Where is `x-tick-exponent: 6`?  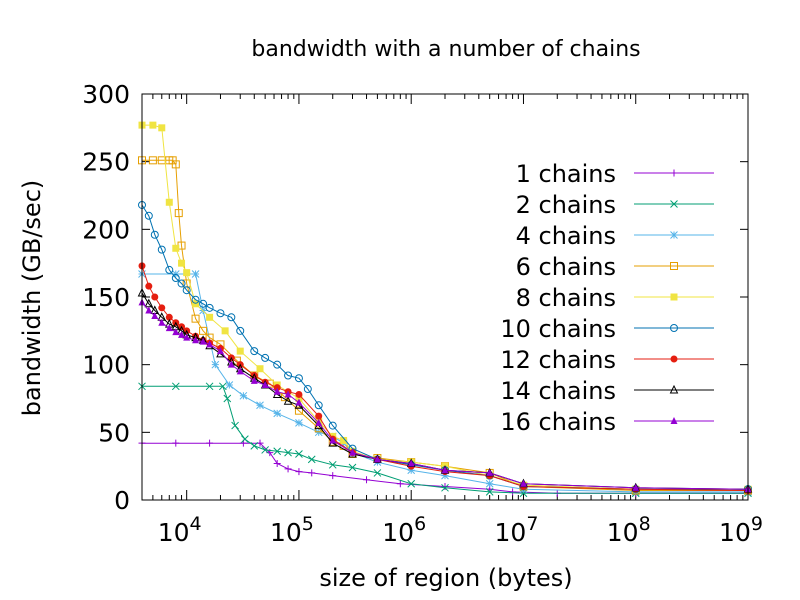
x-tick-exponent: 6 is located at coordinates (420, 524).